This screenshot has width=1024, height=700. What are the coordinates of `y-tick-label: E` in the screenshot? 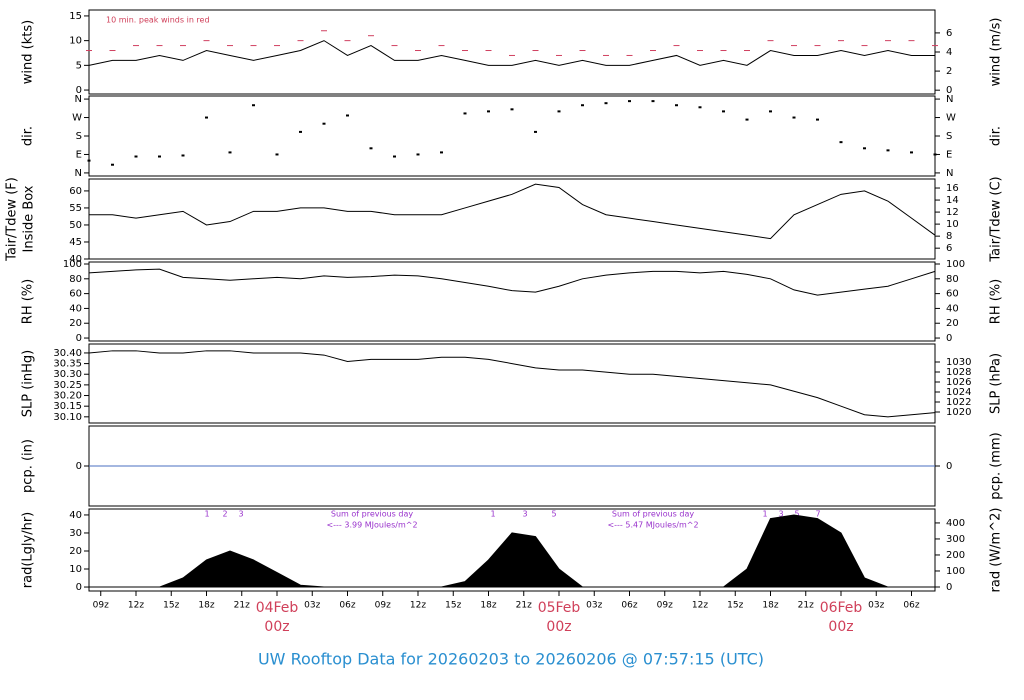 It's located at (79, 154).